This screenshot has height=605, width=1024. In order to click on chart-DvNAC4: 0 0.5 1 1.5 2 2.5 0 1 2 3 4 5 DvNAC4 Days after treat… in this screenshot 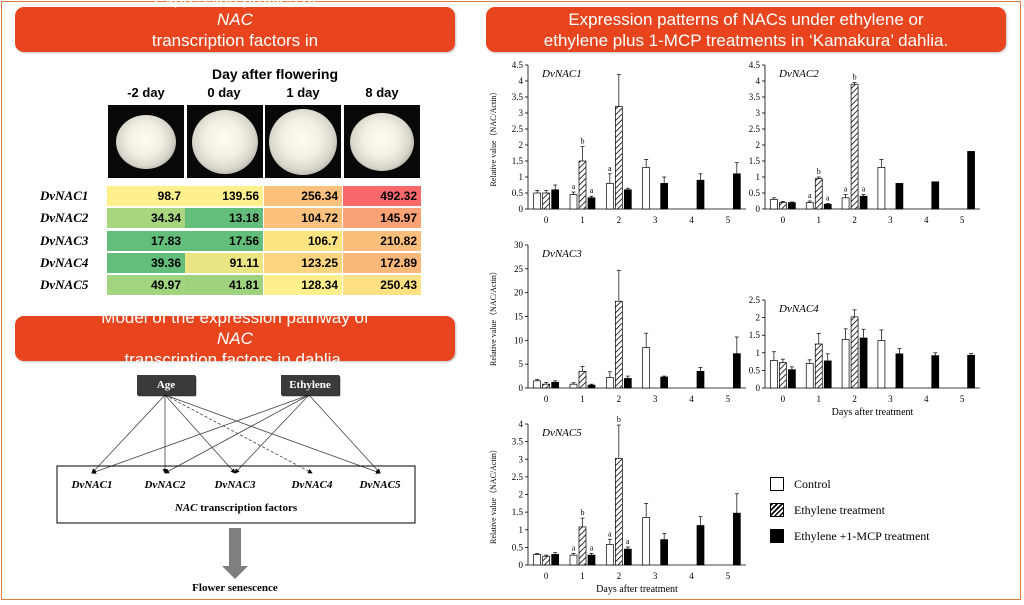, I will do `click(864, 356)`.